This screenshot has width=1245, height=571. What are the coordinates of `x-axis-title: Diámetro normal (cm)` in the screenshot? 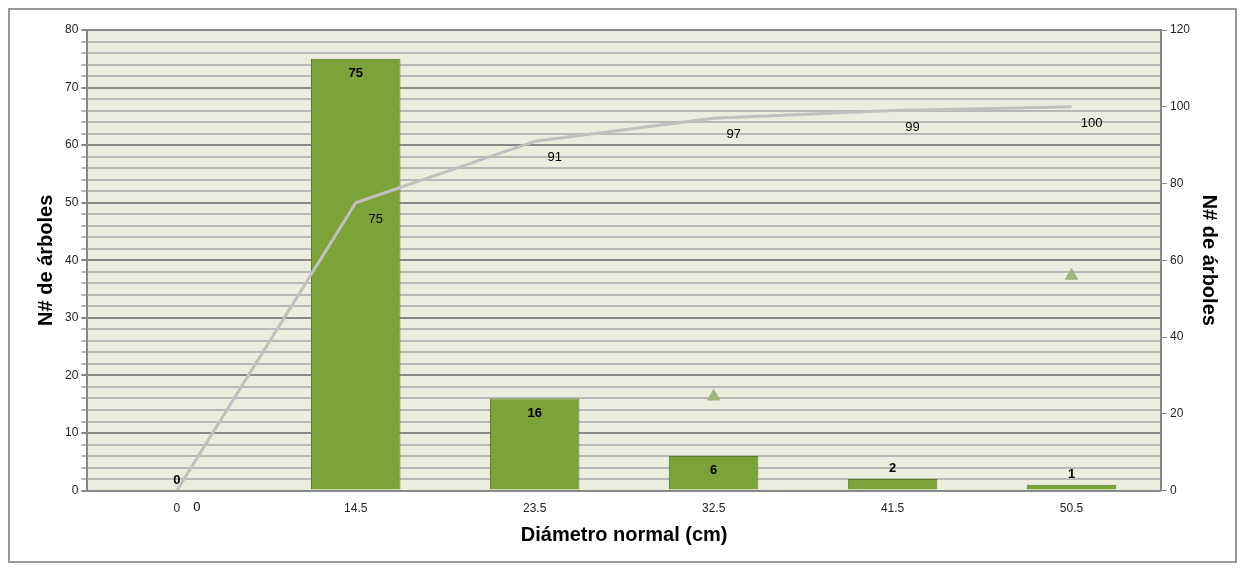 It's located at (624, 533).